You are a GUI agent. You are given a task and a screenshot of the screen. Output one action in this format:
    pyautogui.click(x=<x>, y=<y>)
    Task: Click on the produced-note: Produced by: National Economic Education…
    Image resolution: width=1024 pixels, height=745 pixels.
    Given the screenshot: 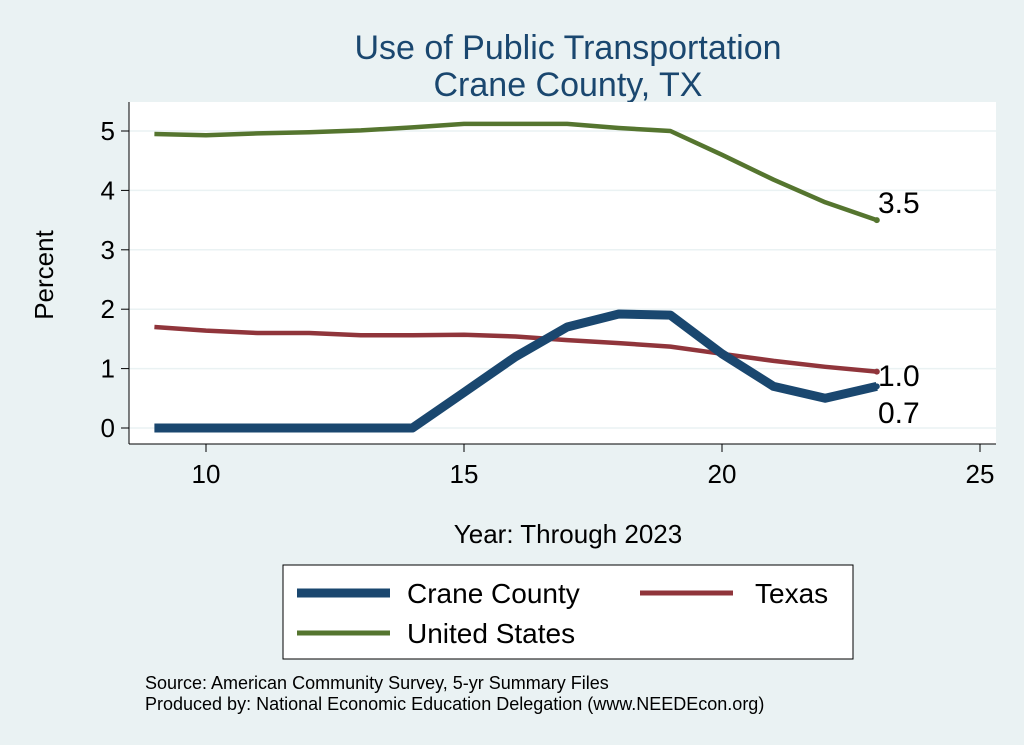 What is the action you would take?
    pyautogui.click(x=454, y=704)
    